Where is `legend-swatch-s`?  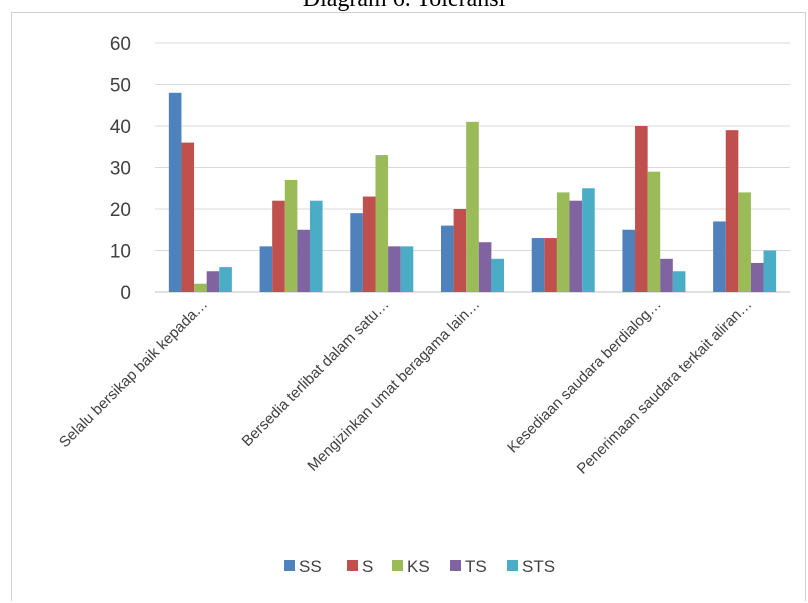 legend-swatch-s is located at coordinates (352, 565).